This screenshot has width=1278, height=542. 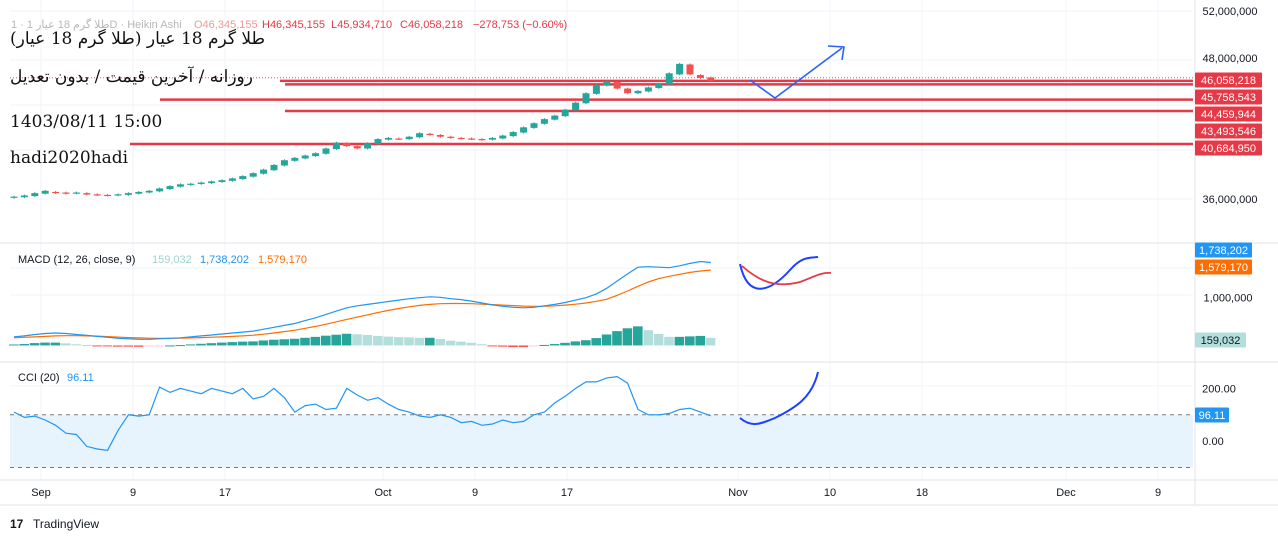 I want to click on cci-axis-label: 200.00, so click(x=1219, y=389).